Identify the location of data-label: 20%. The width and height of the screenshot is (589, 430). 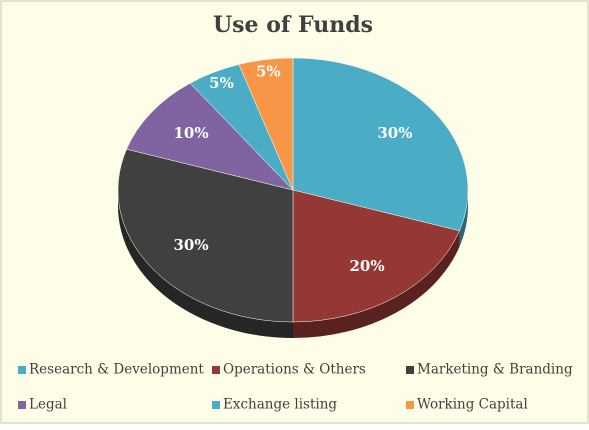
(366, 266).